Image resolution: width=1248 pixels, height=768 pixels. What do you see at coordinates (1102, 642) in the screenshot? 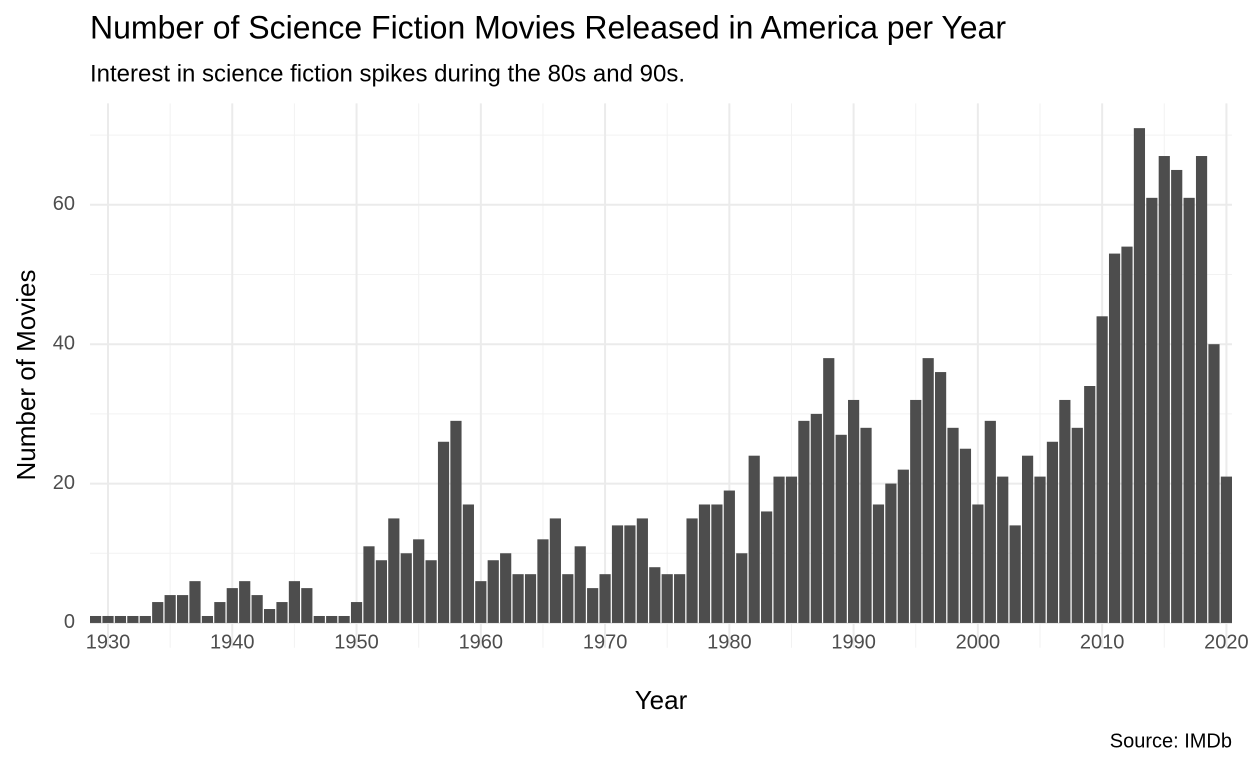
I see `x-tick-label: 2010` at bounding box center [1102, 642].